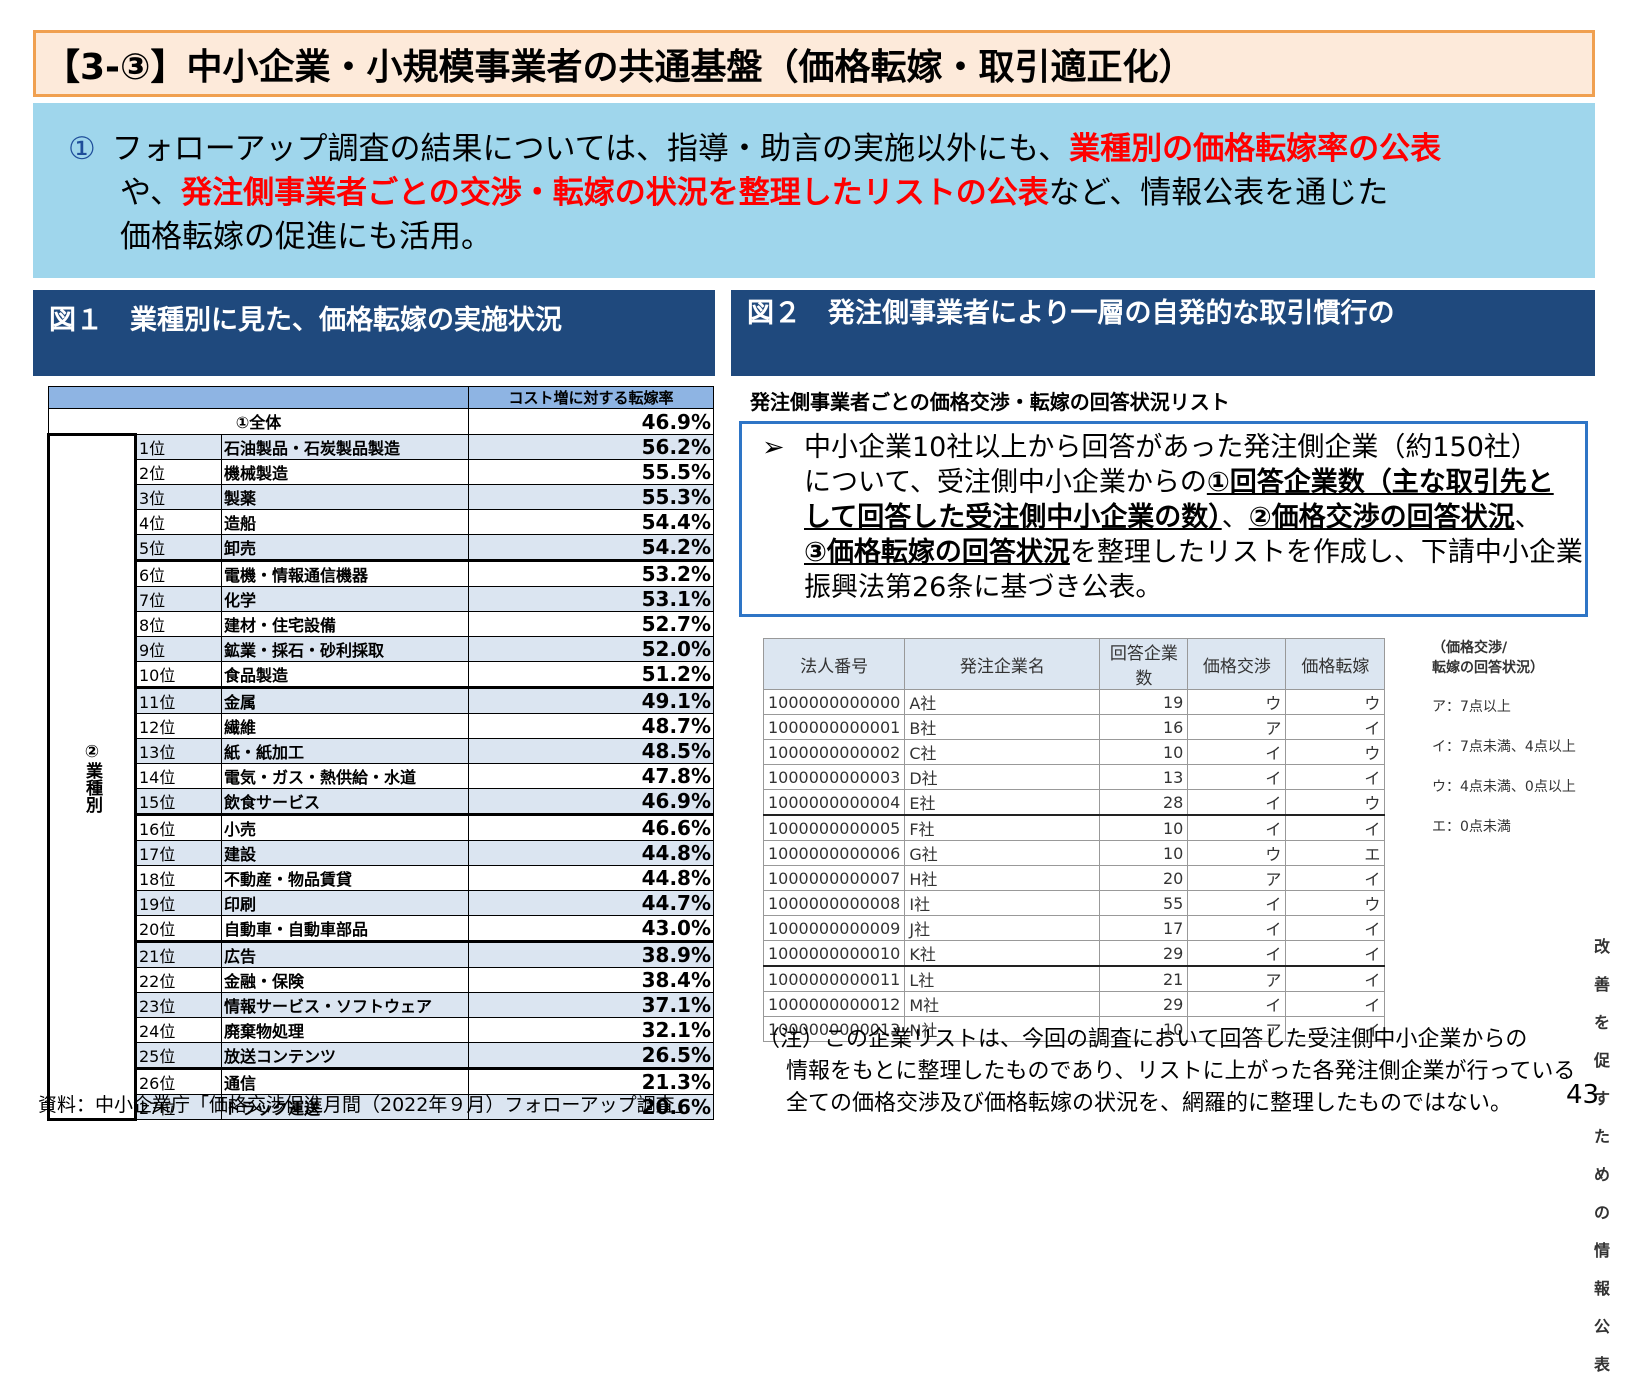 This screenshot has height=1384, width=1625. What do you see at coordinates (591, 1055) in the screenshot?
I see `rate-value: 26.5%` at bounding box center [591, 1055].